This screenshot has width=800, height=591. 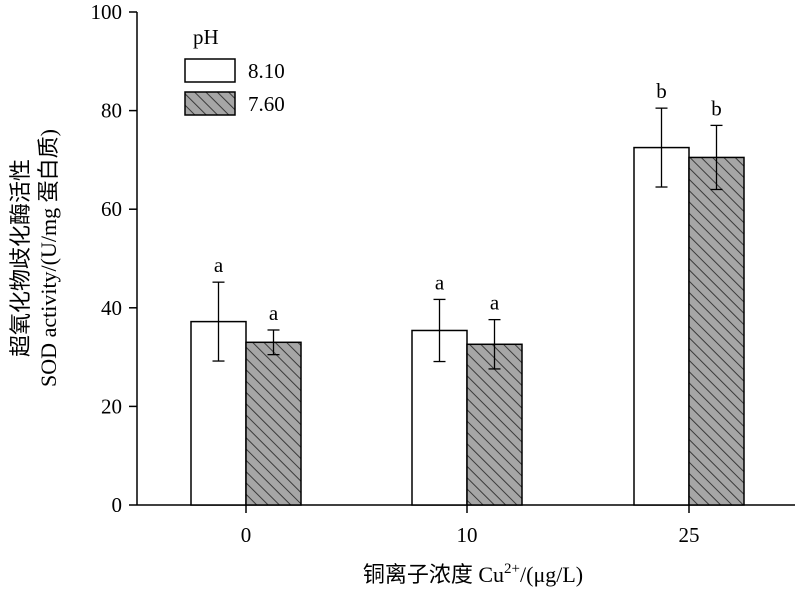 I want to click on y-tick-label: 80, so click(x=111, y=111).